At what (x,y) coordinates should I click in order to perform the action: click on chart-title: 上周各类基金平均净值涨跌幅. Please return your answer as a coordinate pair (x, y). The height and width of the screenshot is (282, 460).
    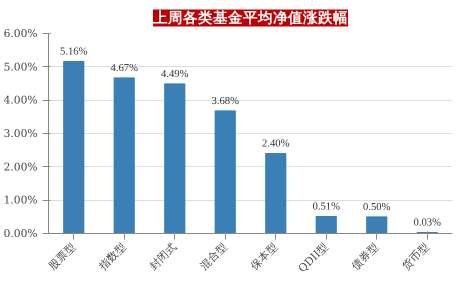
    Looking at the image, I should click on (250, 18).